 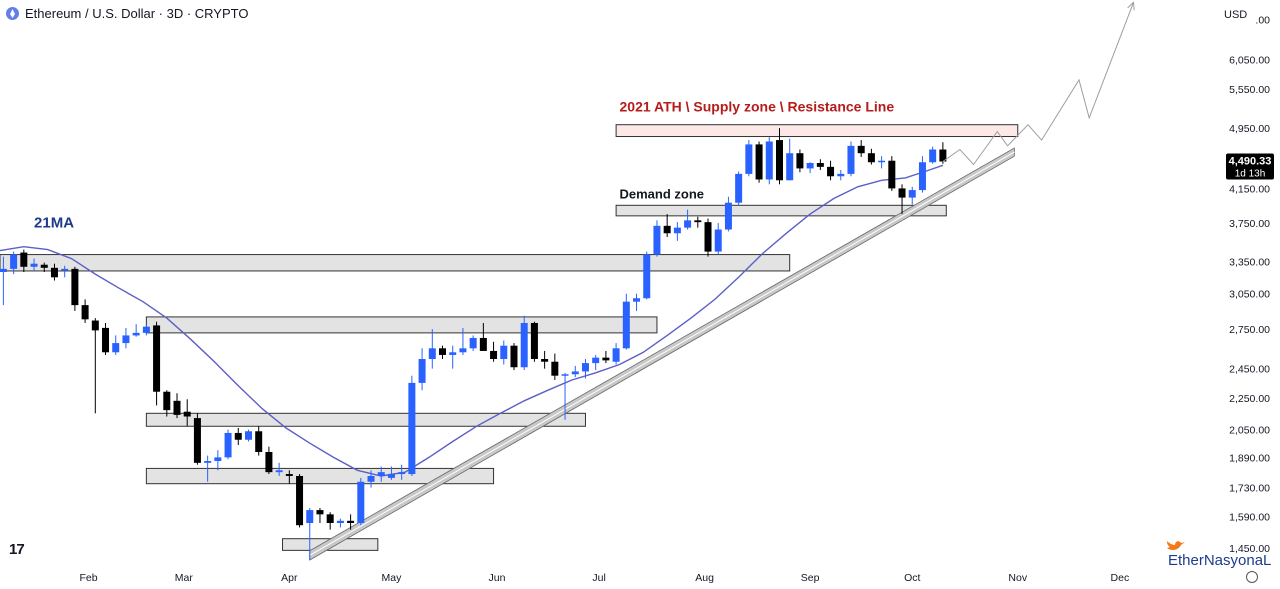 What do you see at coordinates (497, 578) in the screenshot?
I see `time-tick-label: Jun` at bounding box center [497, 578].